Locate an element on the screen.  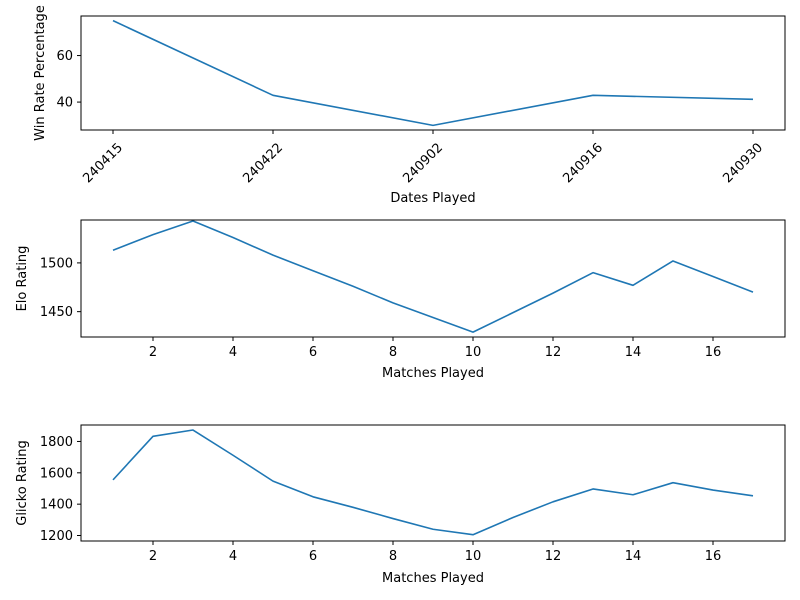
elo-rating-x-tick-label: 16 is located at coordinates (713, 352).